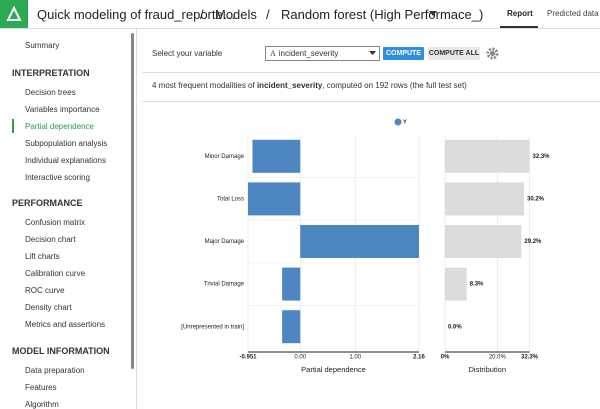  I want to click on value-label: 8.3%, so click(477, 285).